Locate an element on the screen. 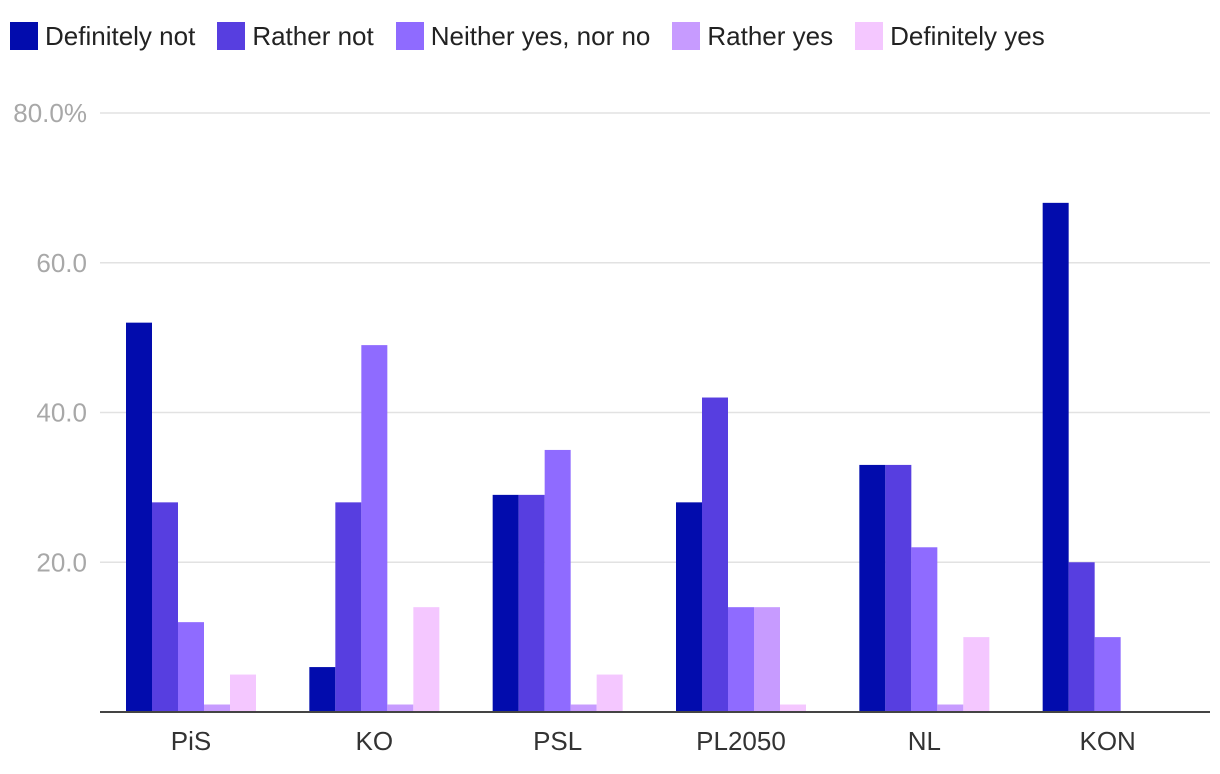 The height and width of the screenshot is (774, 1220). legend-item-definitely-not: Definitely not is located at coordinates (102, 36).